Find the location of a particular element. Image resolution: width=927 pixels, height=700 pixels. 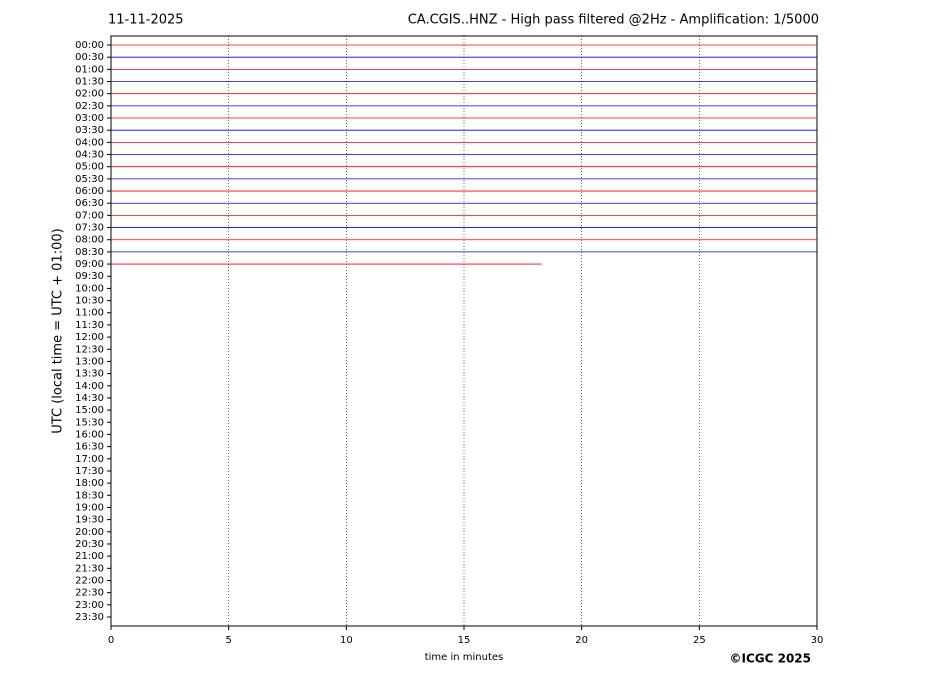

x-tick-label: 20 is located at coordinates (581, 640).